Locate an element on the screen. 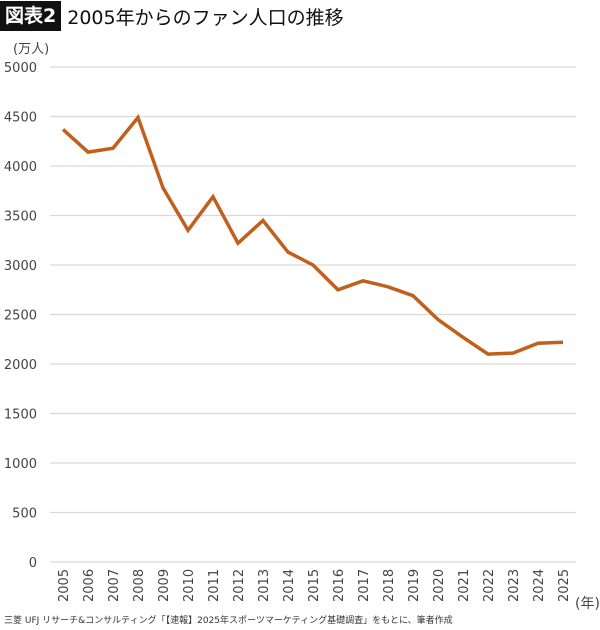  x-axis-unit-label: (年) is located at coordinates (587, 604).